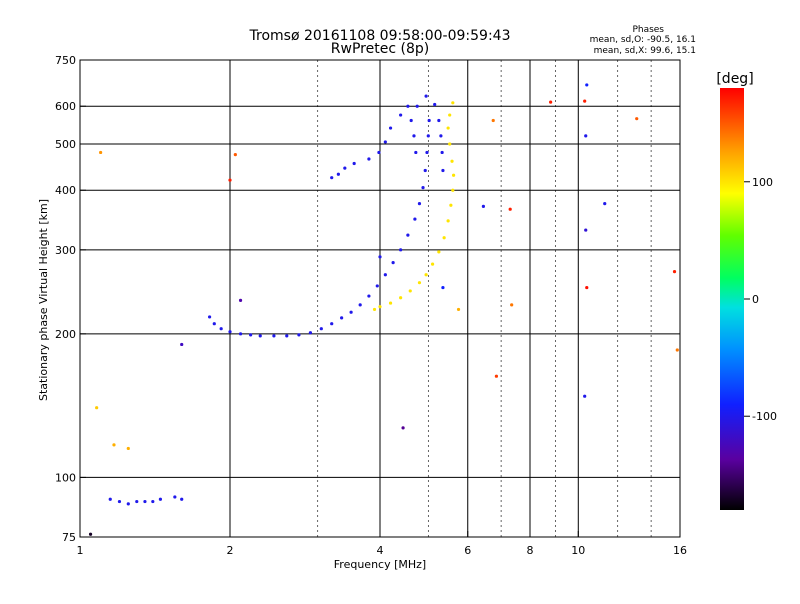 This screenshot has width=800, height=604. I want to click on x-tick-label: 8, so click(530, 550).